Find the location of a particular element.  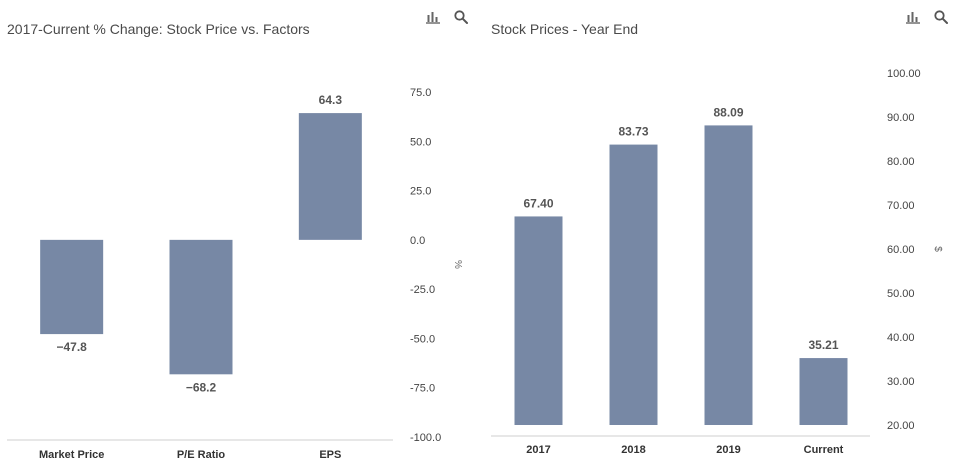

left-y-tick-label: 50.0 is located at coordinates (420, 142).